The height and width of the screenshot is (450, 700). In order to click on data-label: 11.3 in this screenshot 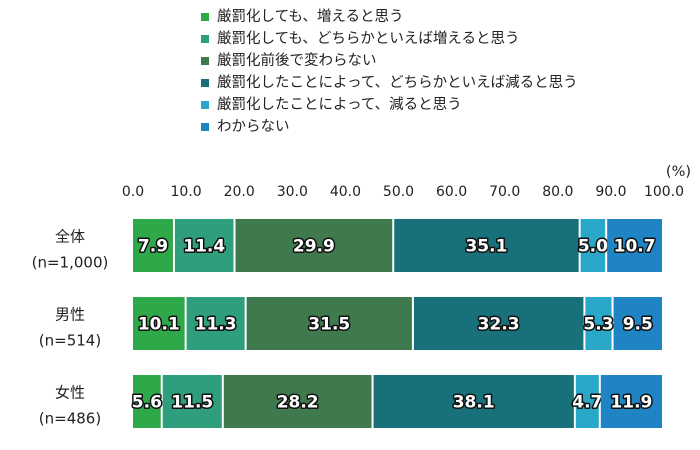, I will do `click(216, 325)`.